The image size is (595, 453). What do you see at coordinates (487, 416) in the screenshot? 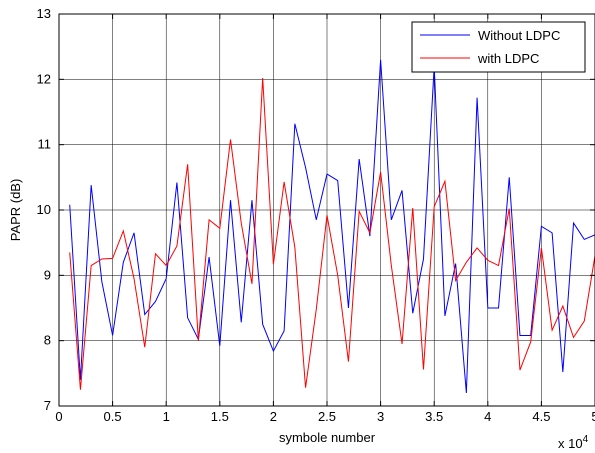
I see `x-tick-label: 4` at bounding box center [487, 416].